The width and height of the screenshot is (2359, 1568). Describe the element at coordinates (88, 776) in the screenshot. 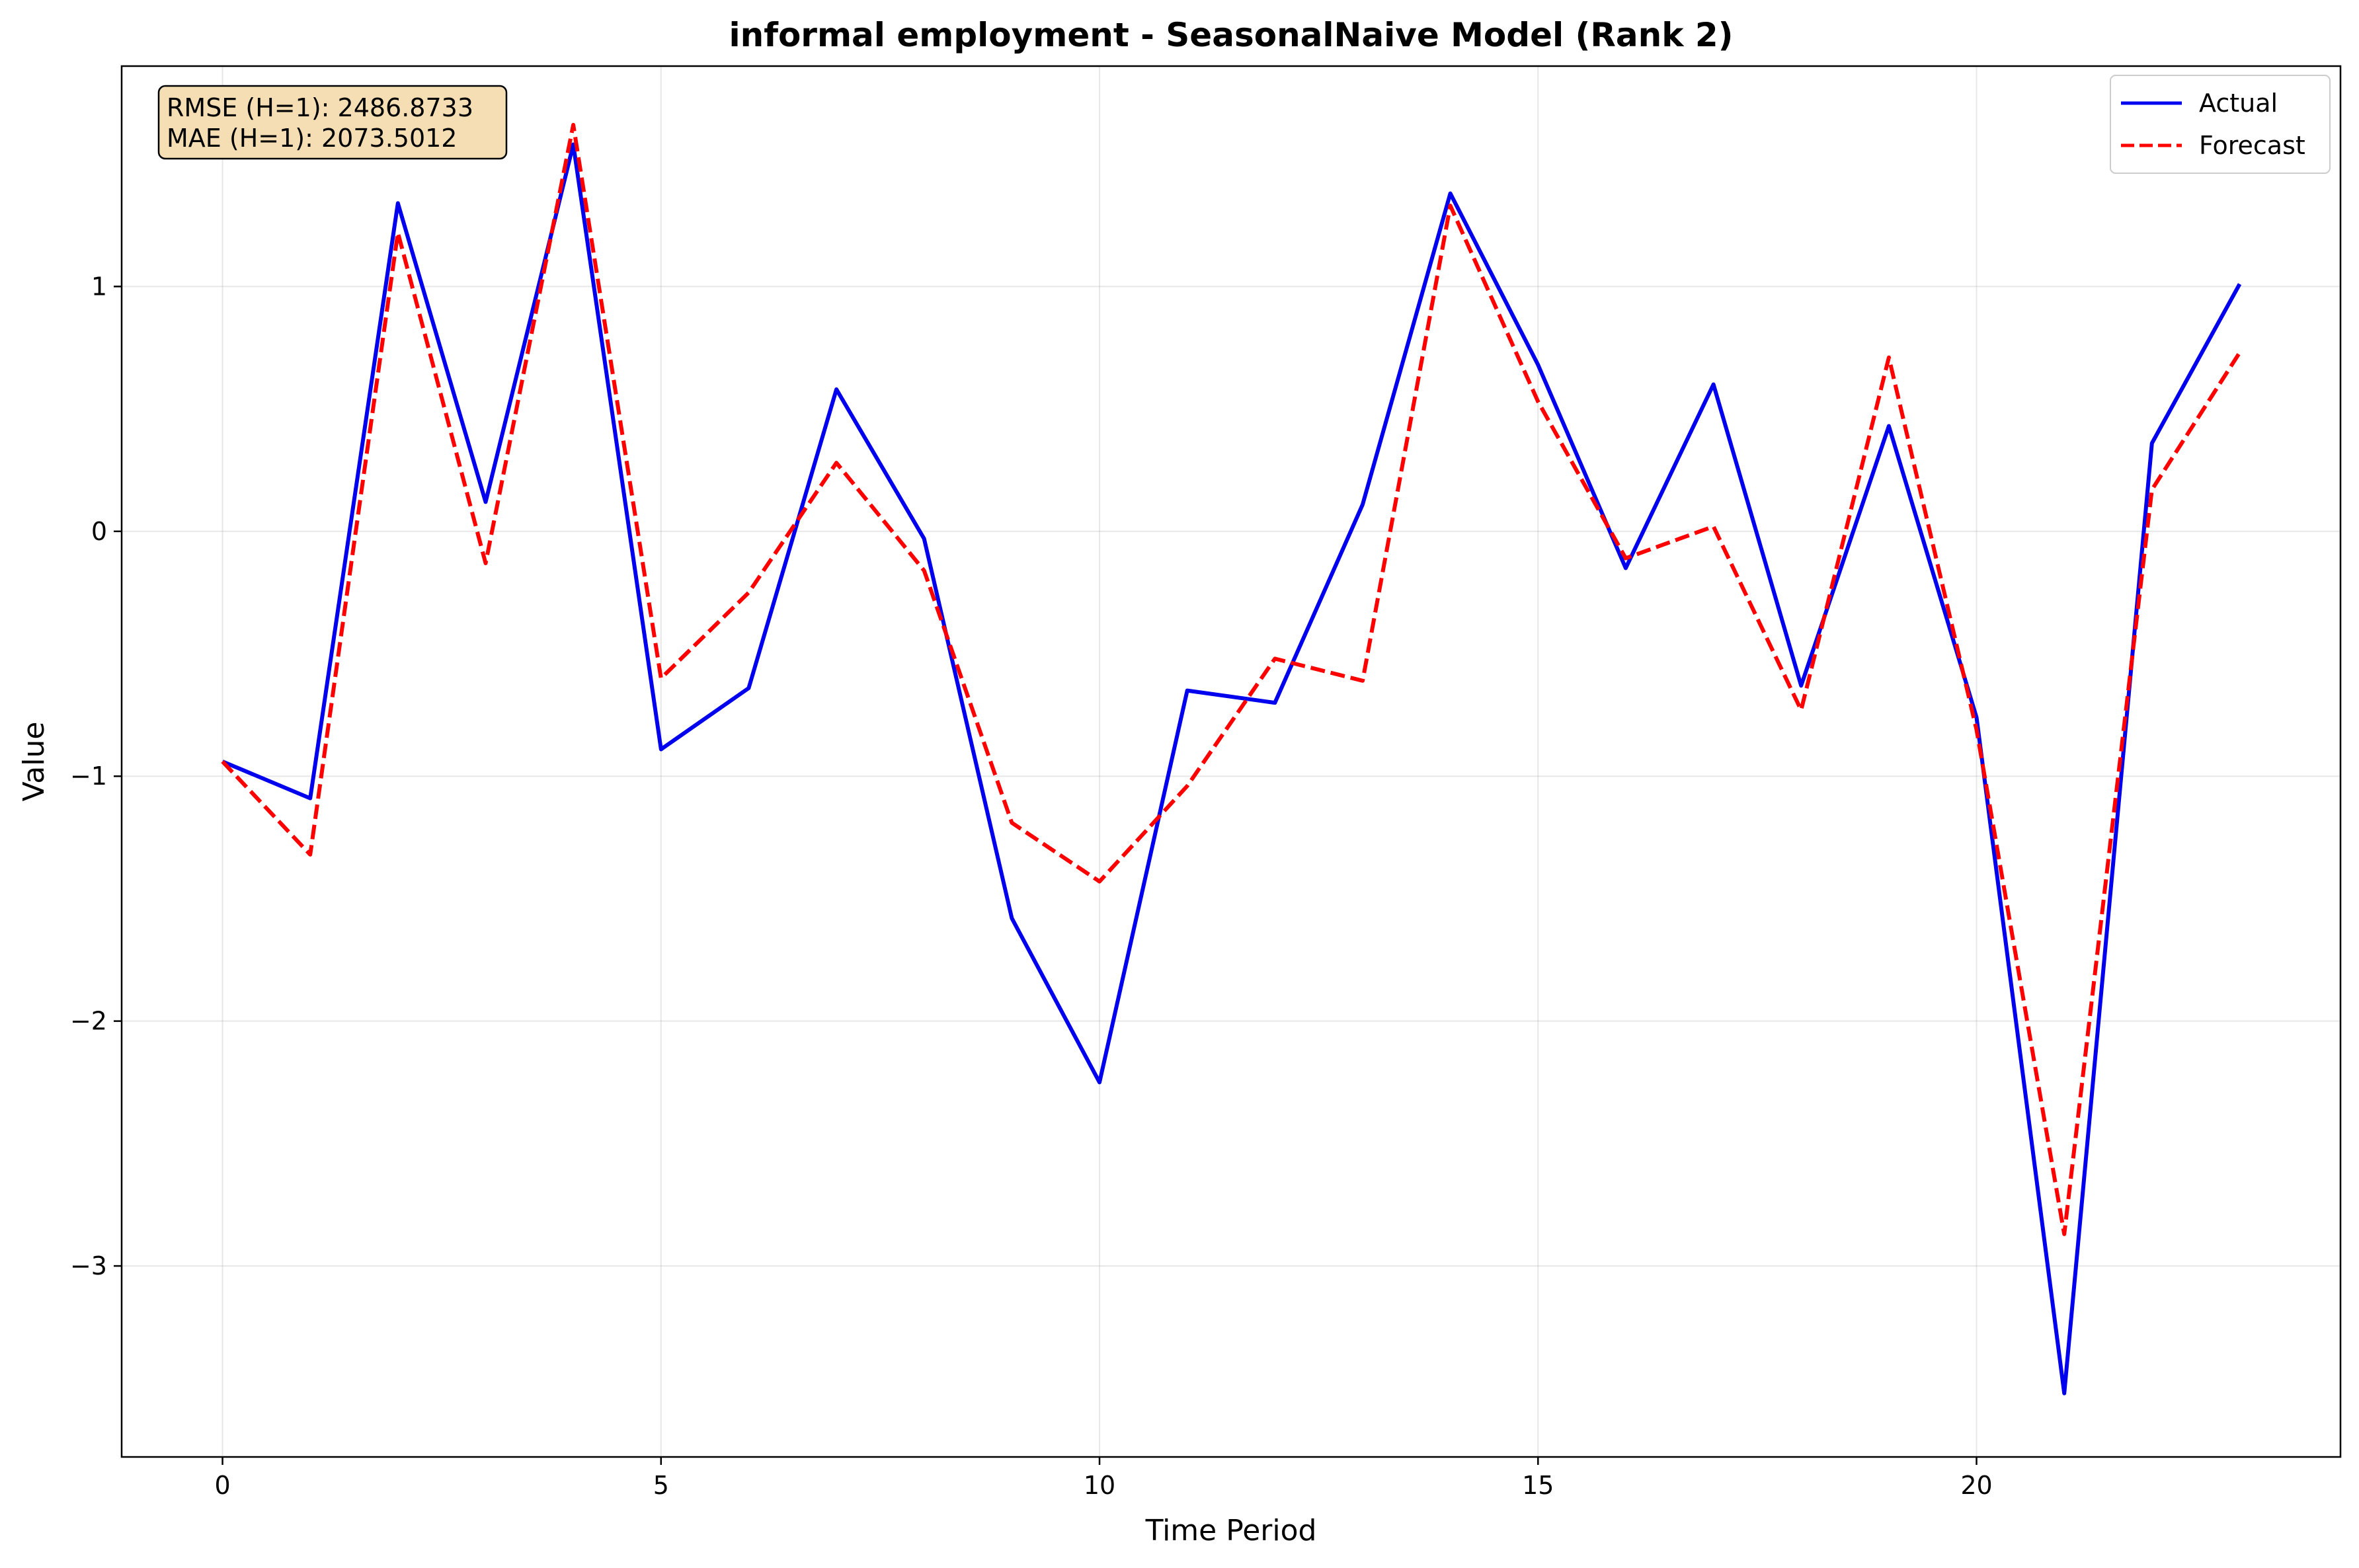

I see `y-tick-label: −1` at that location.